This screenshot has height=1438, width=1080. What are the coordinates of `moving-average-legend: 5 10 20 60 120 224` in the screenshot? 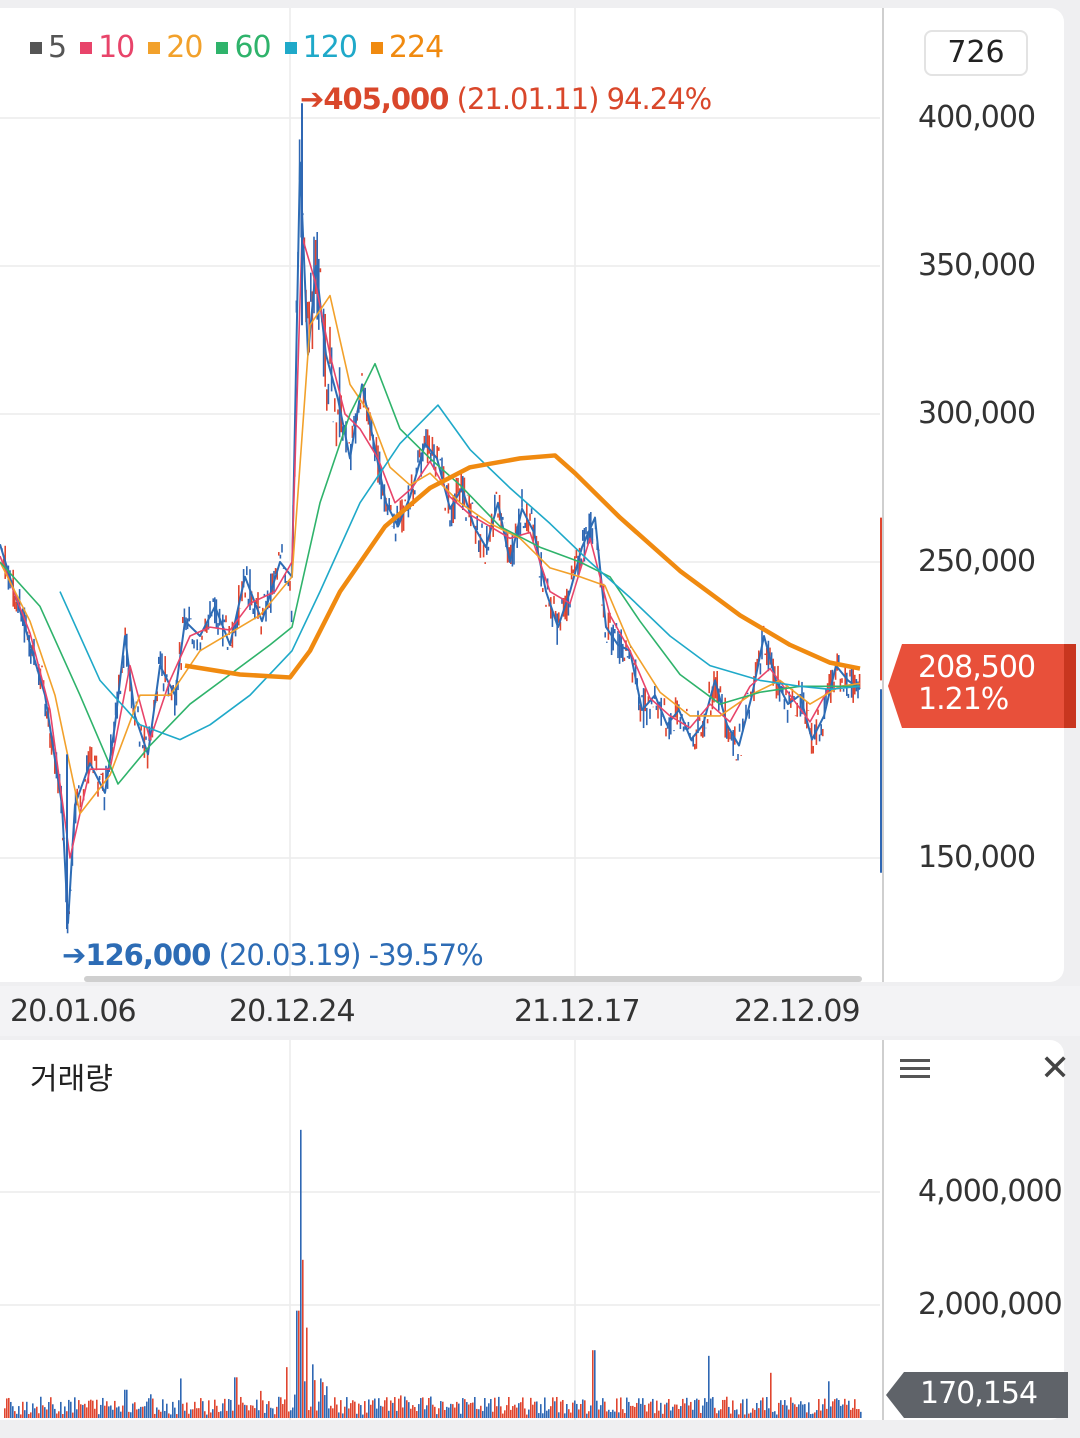 It's located at (237, 47).